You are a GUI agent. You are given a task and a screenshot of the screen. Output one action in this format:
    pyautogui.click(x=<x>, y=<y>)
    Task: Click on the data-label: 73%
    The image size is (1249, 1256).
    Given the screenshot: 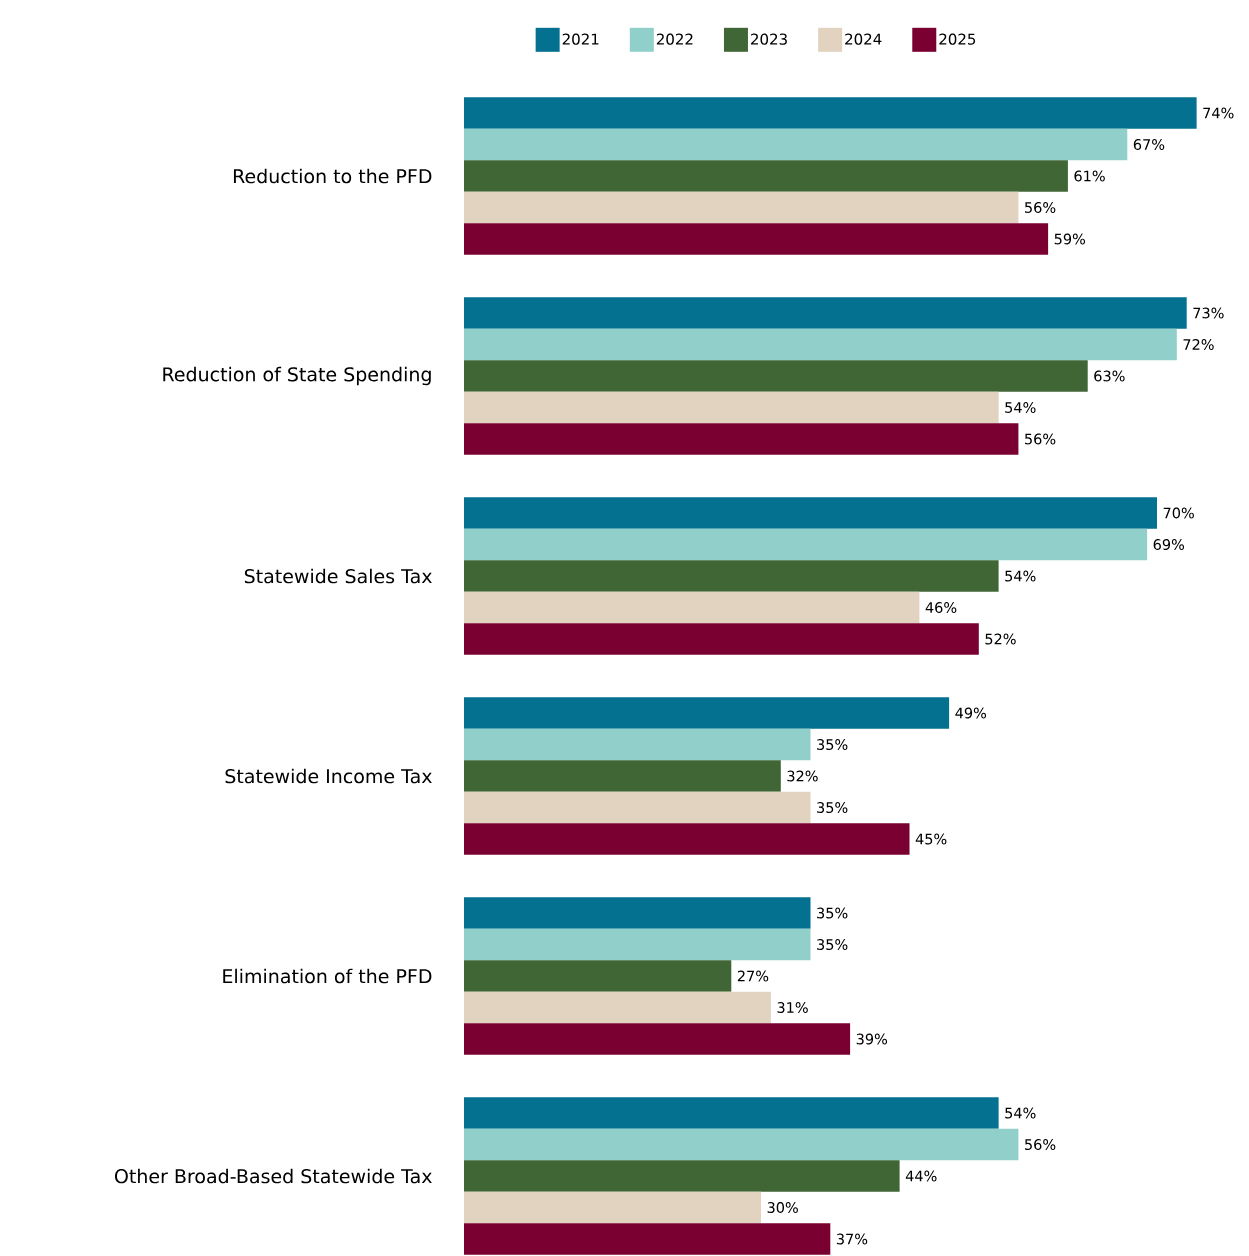 What is the action you would take?
    pyautogui.click(x=1208, y=313)
    